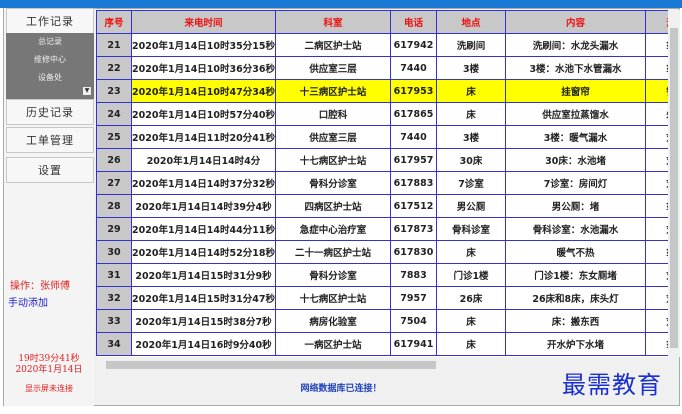  I want to click on col-index-cell: 26, so click(114, 160).